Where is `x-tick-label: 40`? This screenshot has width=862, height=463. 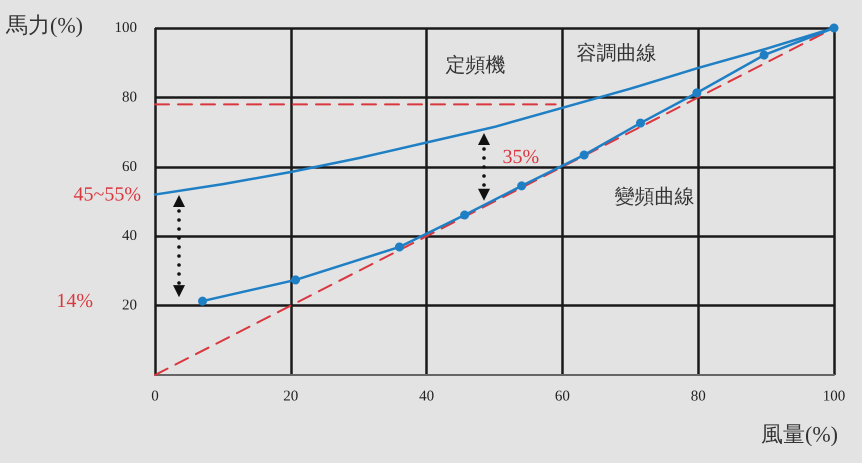
x-tick-label: 40 is located at coordinates (426, 396).